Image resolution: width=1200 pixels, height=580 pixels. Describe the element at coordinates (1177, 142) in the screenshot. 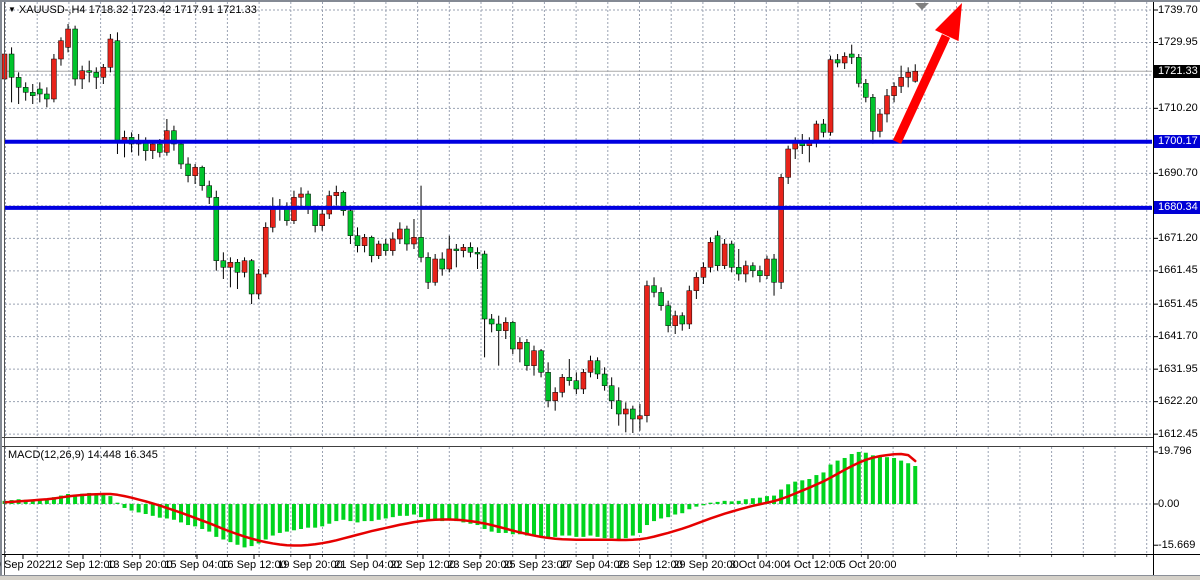

I see `level-price-tag: 1700.17` at that location.